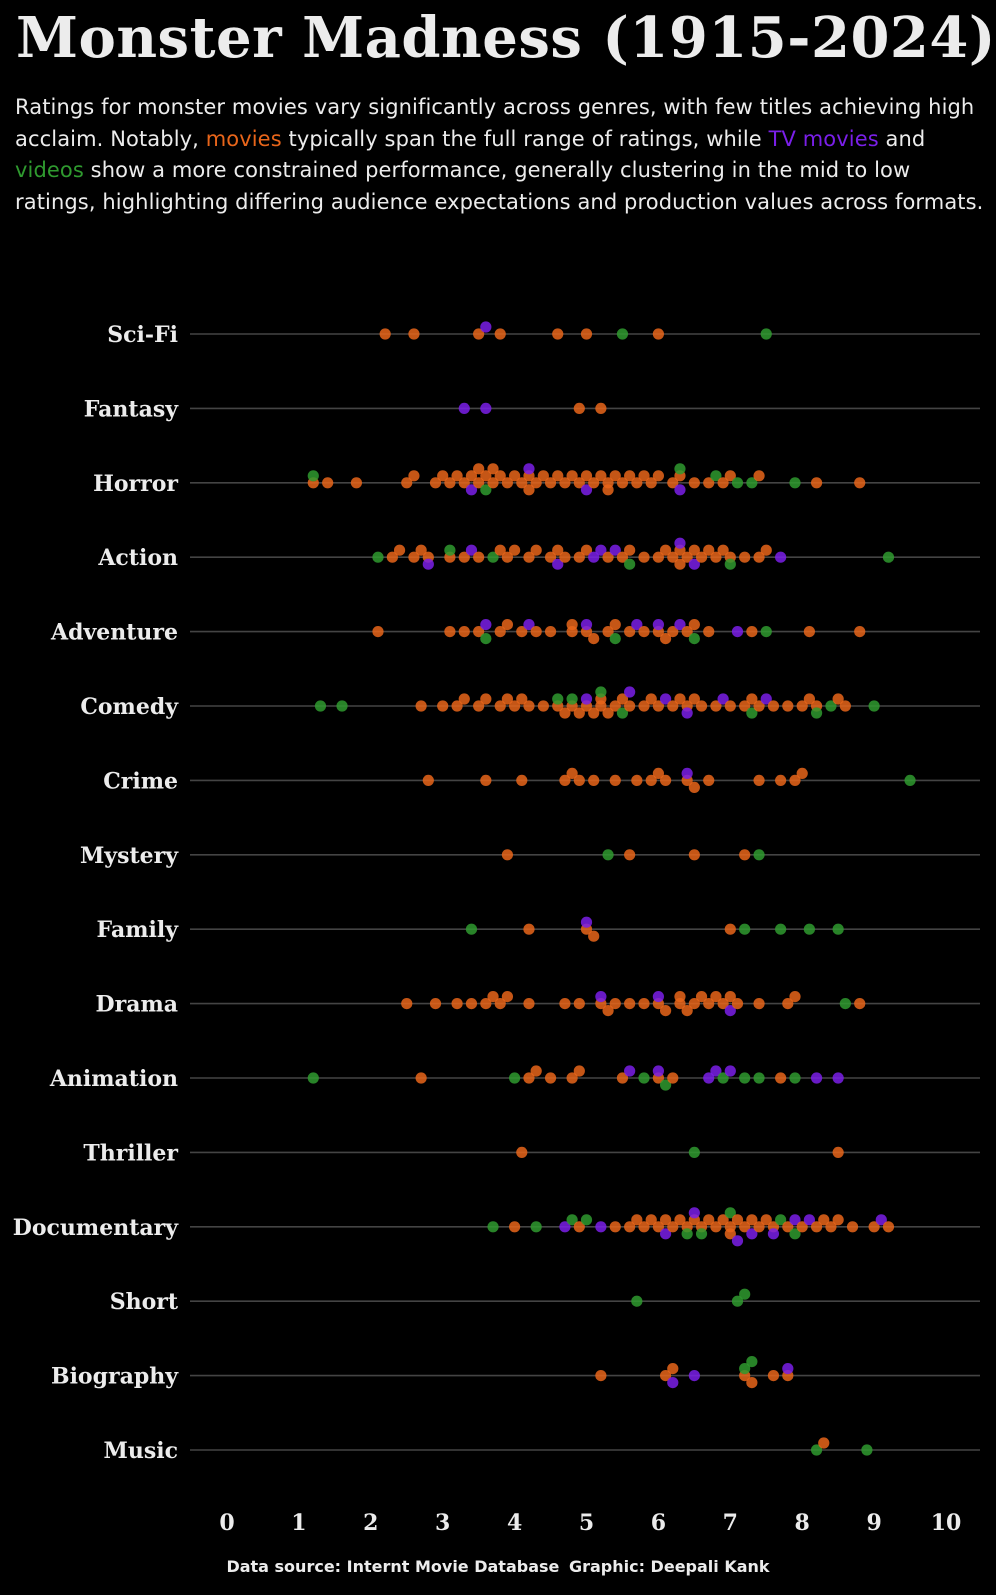 This screenshot has width=996, height=1595. I want to click on x-tick-label: 0, so click(226, 1523).